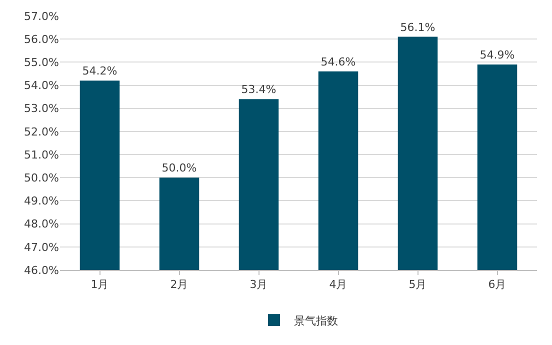 Image resolution: width=552 pixels, height=345 pixels. Describe the element at coordinates (41, 39) in the screenshot. I see `y-tick-label: 56.0%` at that location.